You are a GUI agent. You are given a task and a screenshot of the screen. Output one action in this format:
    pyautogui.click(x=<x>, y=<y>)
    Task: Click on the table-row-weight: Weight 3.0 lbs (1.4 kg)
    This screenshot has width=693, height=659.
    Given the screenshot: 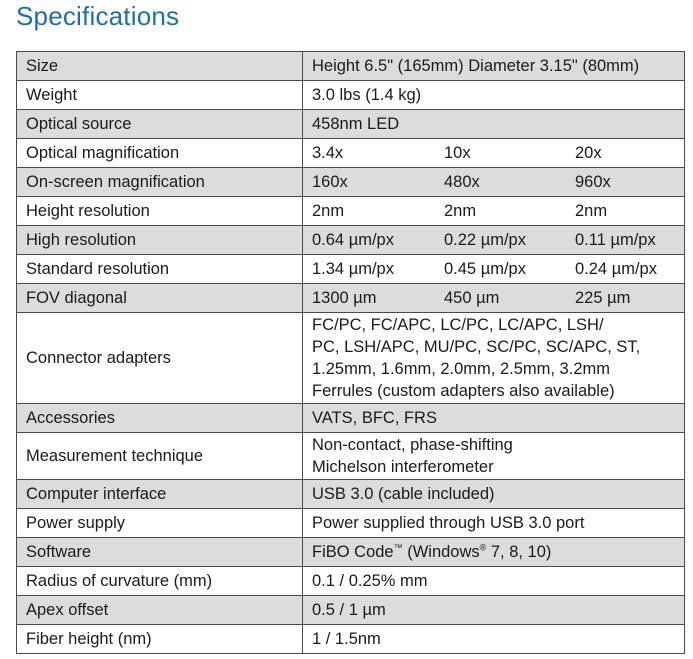 What is the action you would take?
    pyautogui.click(x=350, y=95)
    